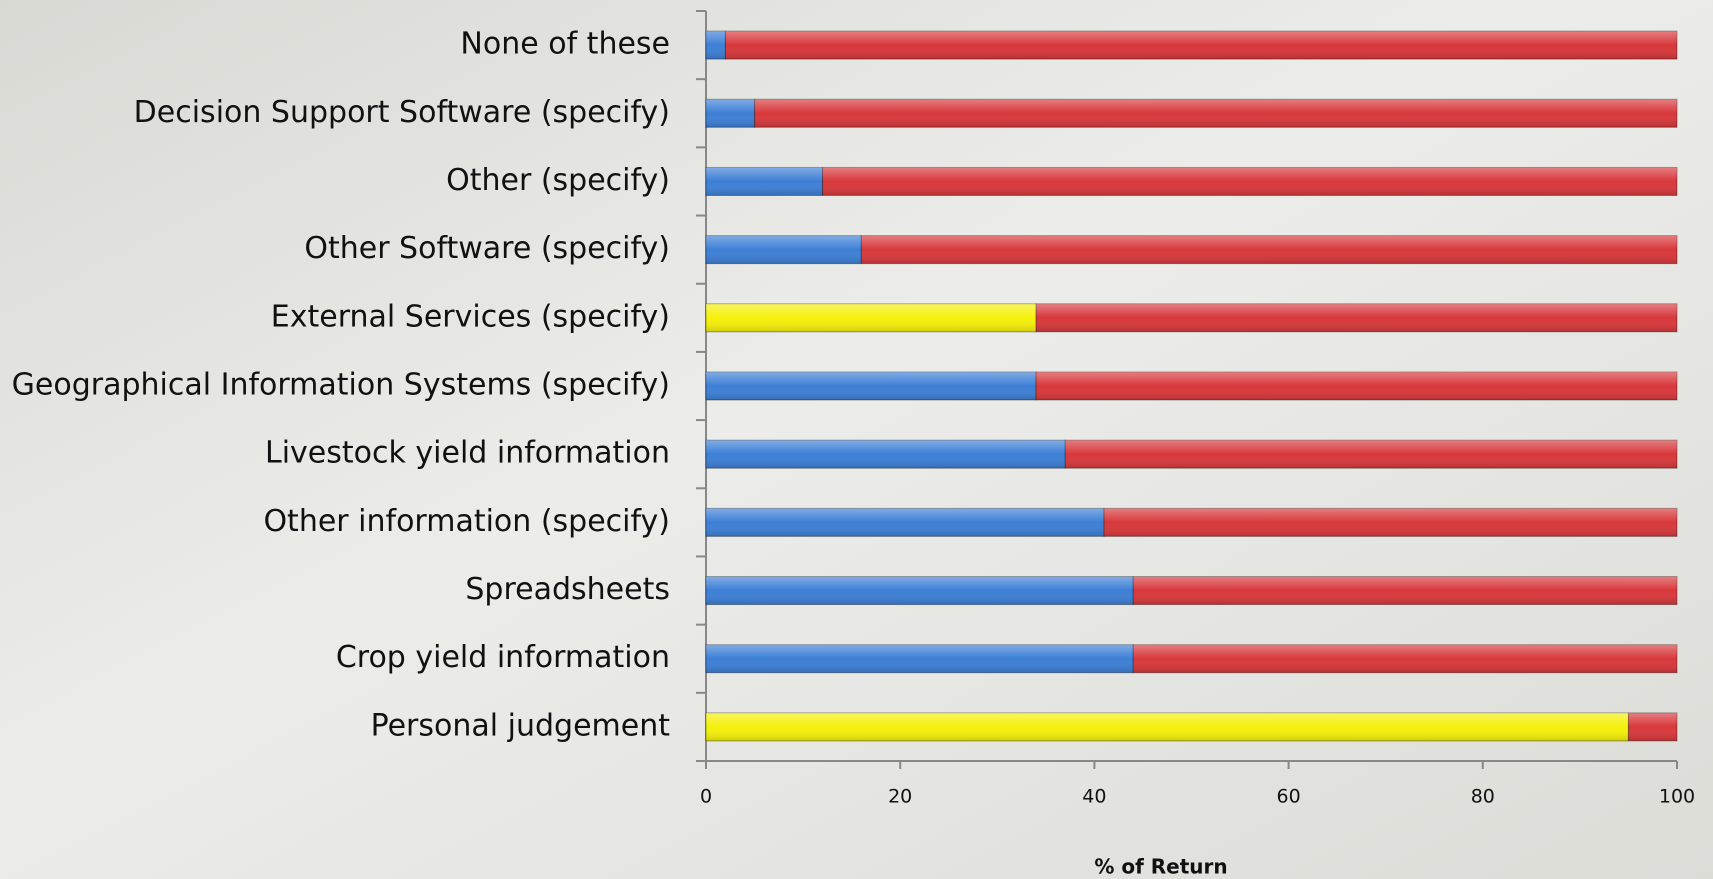  What do you see at coordinates (1483, 797) in the screenshot?
I see `x-tick-label: 80` at bounding box center [1483, 797].